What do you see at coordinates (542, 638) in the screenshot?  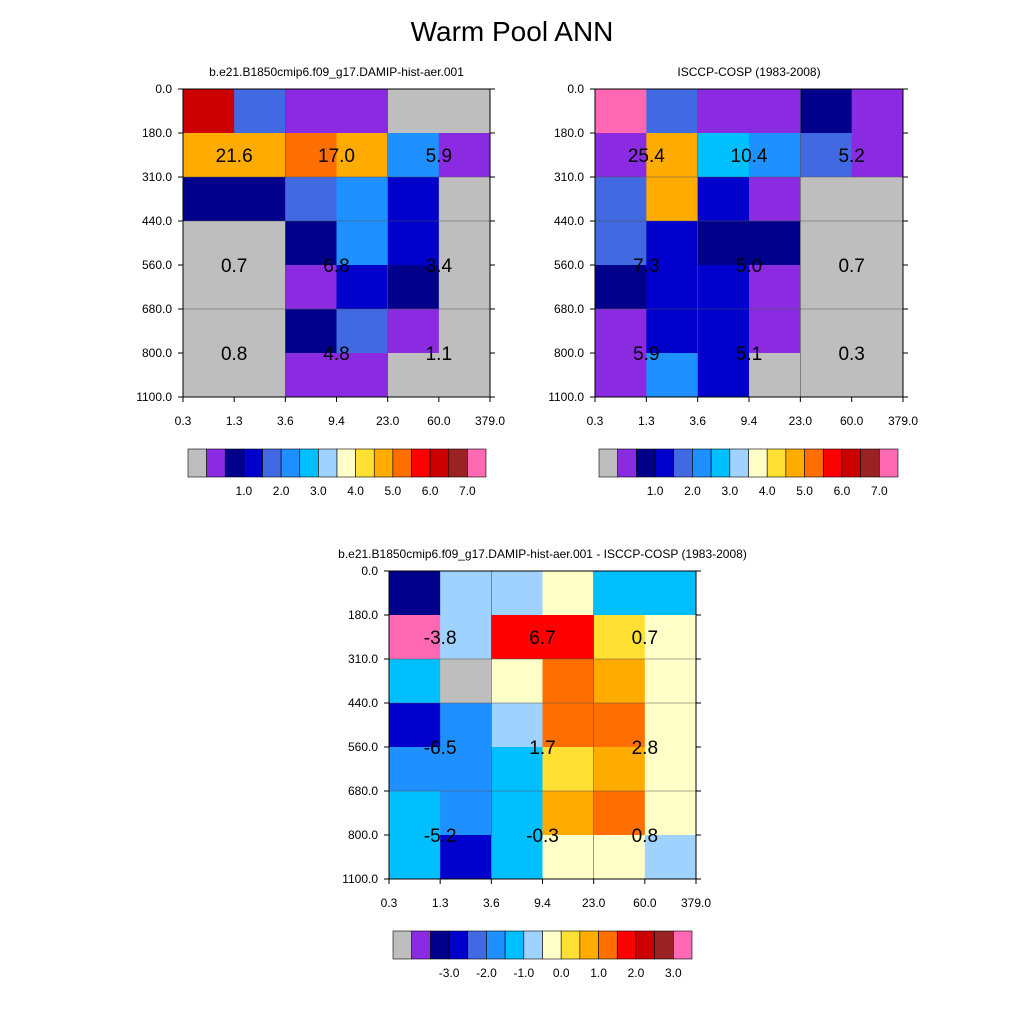 I see `block-total-label: 6.7` at bounding box center [542, 638].